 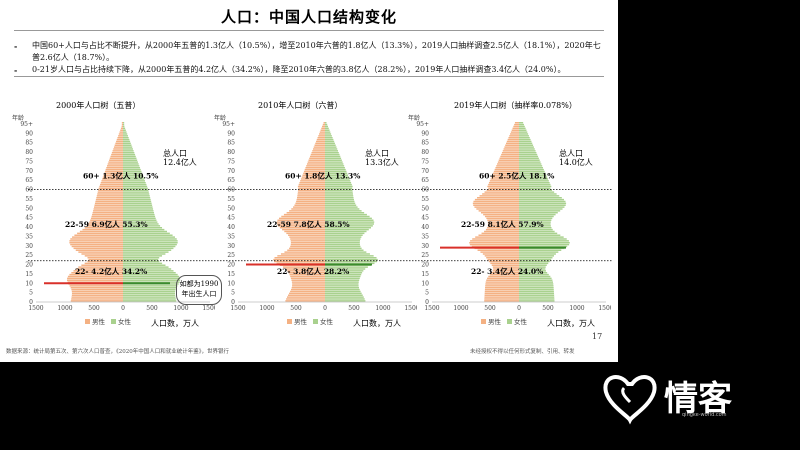 What do you see at coordinates (231, 152) in the screenshot?
I see `y-tick-label: 80` at bounding box center [231, 152].